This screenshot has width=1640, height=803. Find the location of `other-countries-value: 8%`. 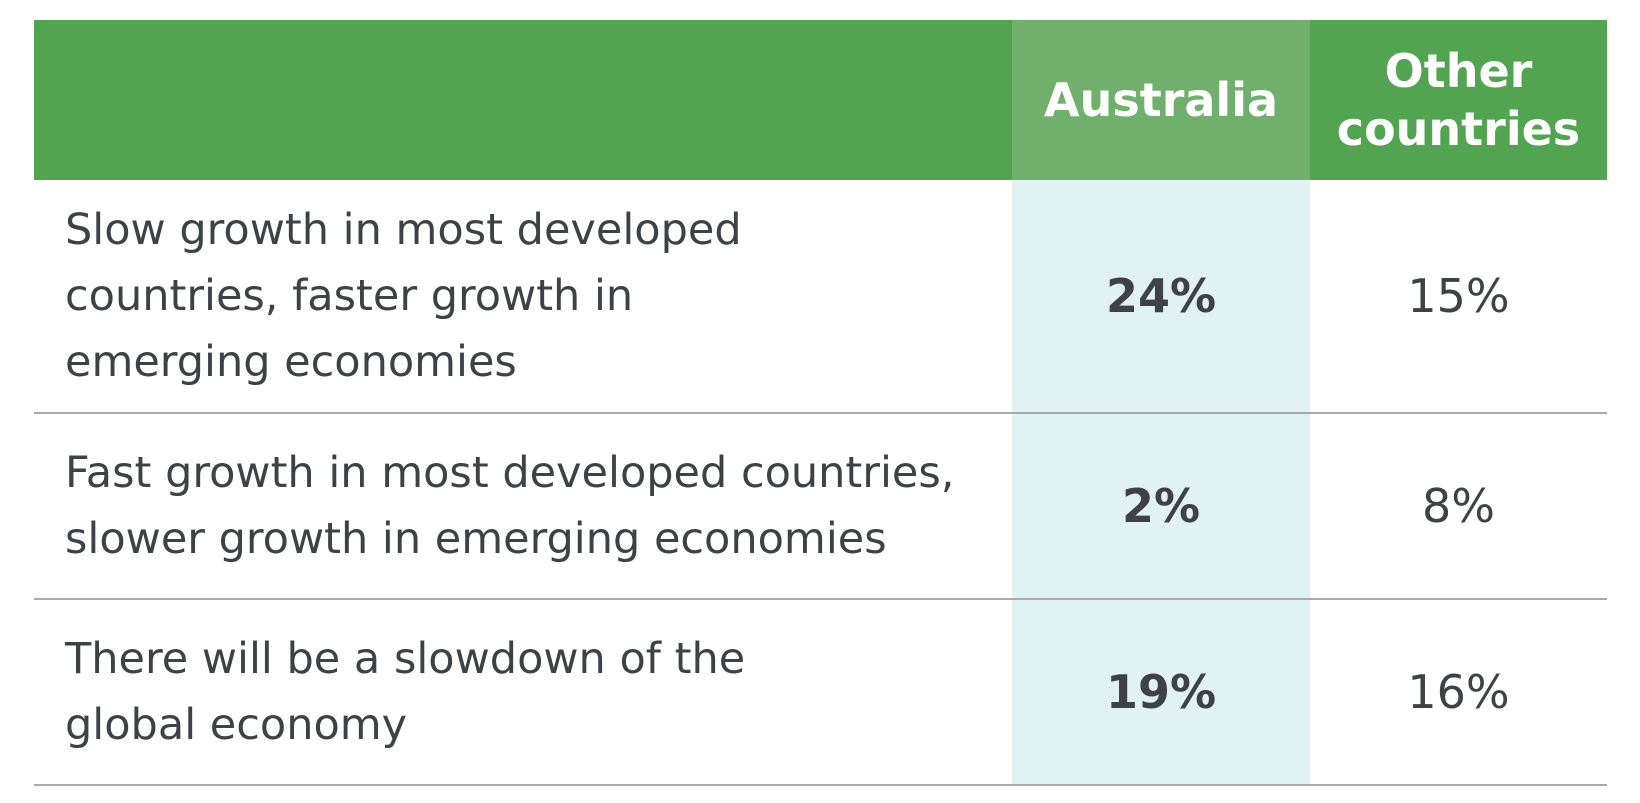

other-countries-value: 8% is located at coordinates (1458, 506).